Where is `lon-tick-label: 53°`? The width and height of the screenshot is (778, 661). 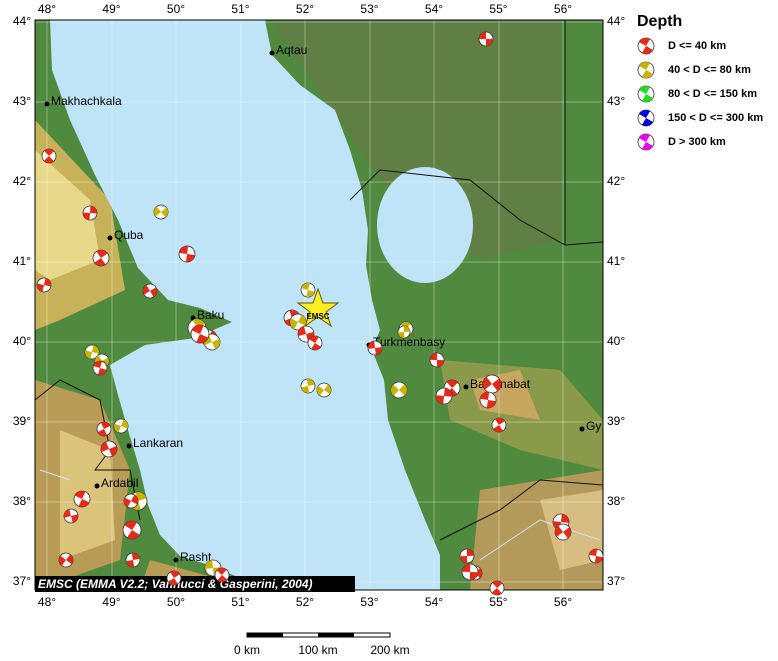 lon-tick-label: 53° is located at coordinates (369, 9).